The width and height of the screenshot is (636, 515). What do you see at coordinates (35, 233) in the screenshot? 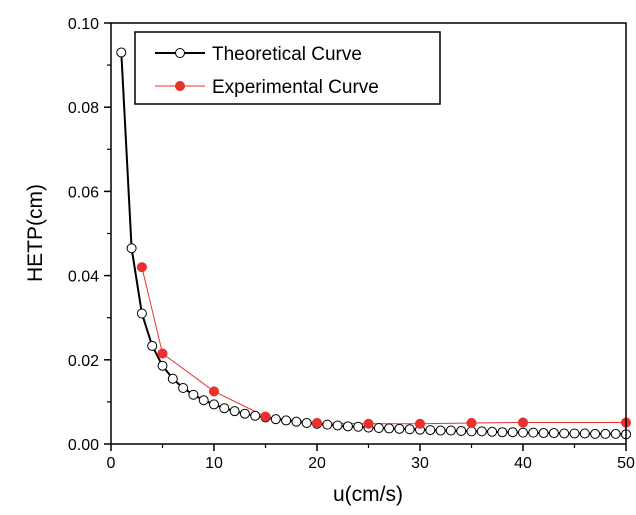
I see `y-axis-title: HETP(cm)` at bounding box center [35, 233].